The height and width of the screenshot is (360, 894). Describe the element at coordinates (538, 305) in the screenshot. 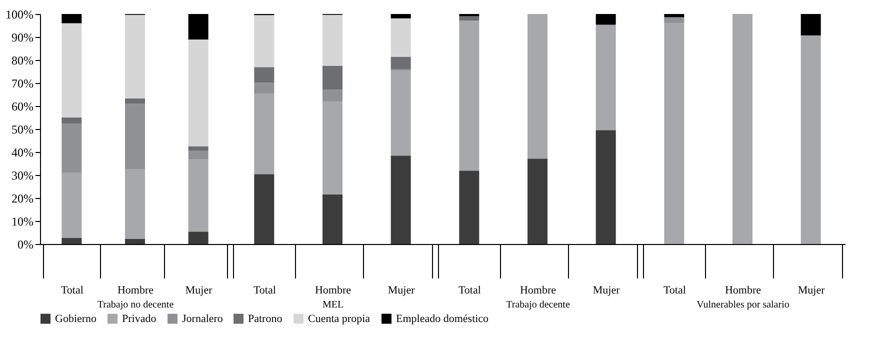

I see `x-axis-title: Trabajo decente` at that location.